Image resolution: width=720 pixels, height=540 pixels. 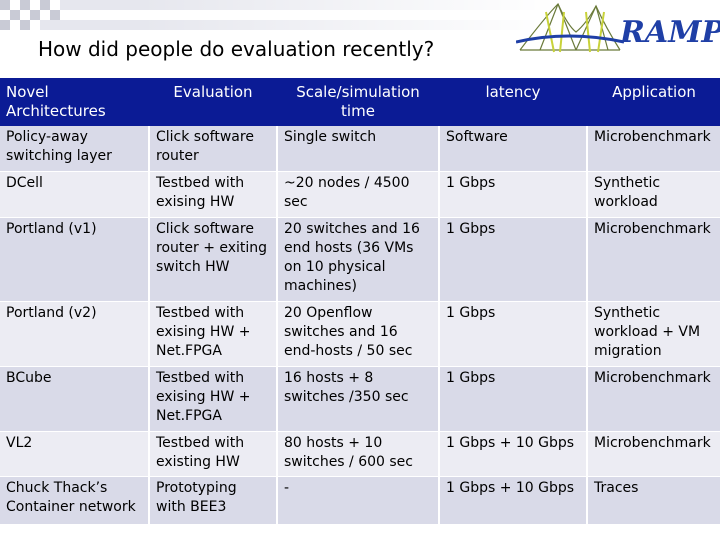 What do you see at coordinates (653, 500) in the screenshot?
I see `cell-application: Traces` at bounding box center [653, 500].